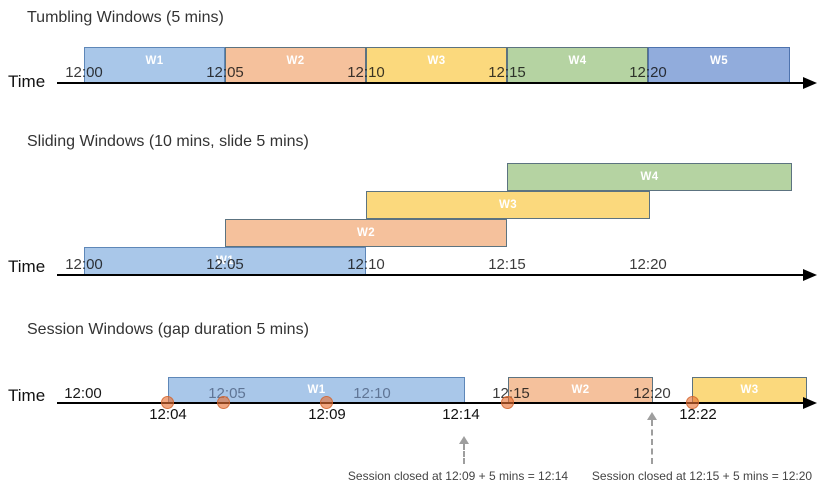 The width and height of the screenshot is (829, 498). What do you see at coordinates (168, 141) in the screenshot?
I see `sliding-section-title: Sliding Windows (10 mins, slide 5 mins)` at bounding box center [168, 141].